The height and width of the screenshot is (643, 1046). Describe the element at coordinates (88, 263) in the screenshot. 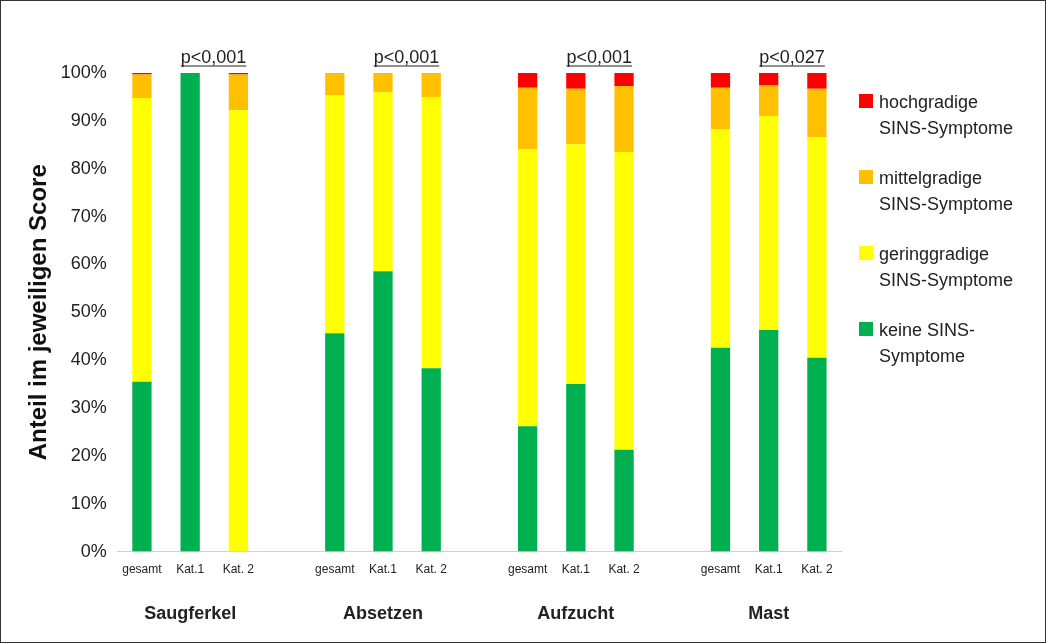

I see `y-tick-label: 60%` at that location.